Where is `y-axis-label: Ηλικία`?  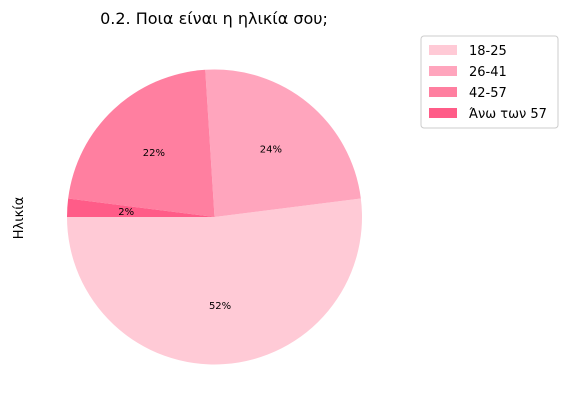 y-axis-label: Ηλικία is located at coordinates (19, 218).